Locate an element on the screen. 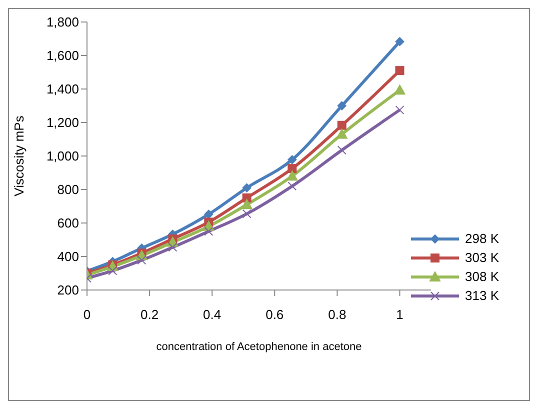 This screenshot has height=407, width=538. x-tick-label: 1 is located at coordinates (400, 314).